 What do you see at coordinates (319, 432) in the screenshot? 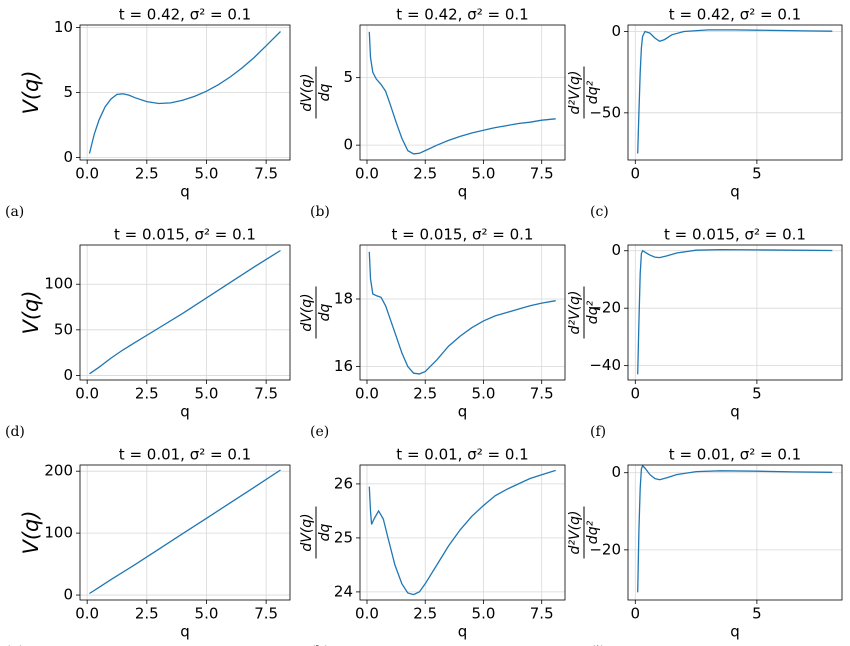
I see `panel-label: (e)` at bounding box center [319, 432].